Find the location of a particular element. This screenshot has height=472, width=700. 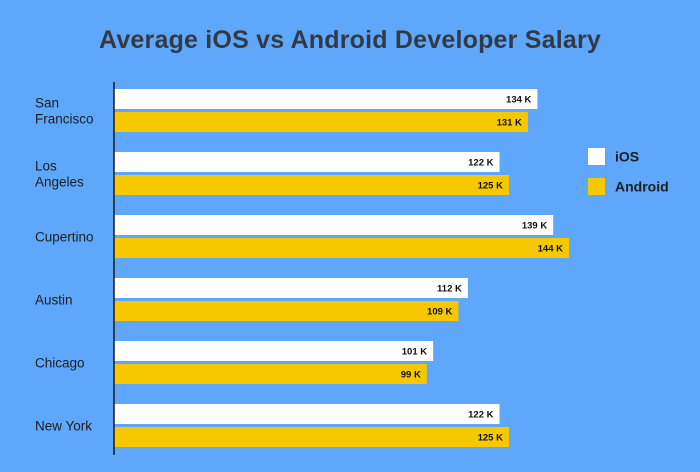

category-label: San Francisco is located at coordinates (64, 111).